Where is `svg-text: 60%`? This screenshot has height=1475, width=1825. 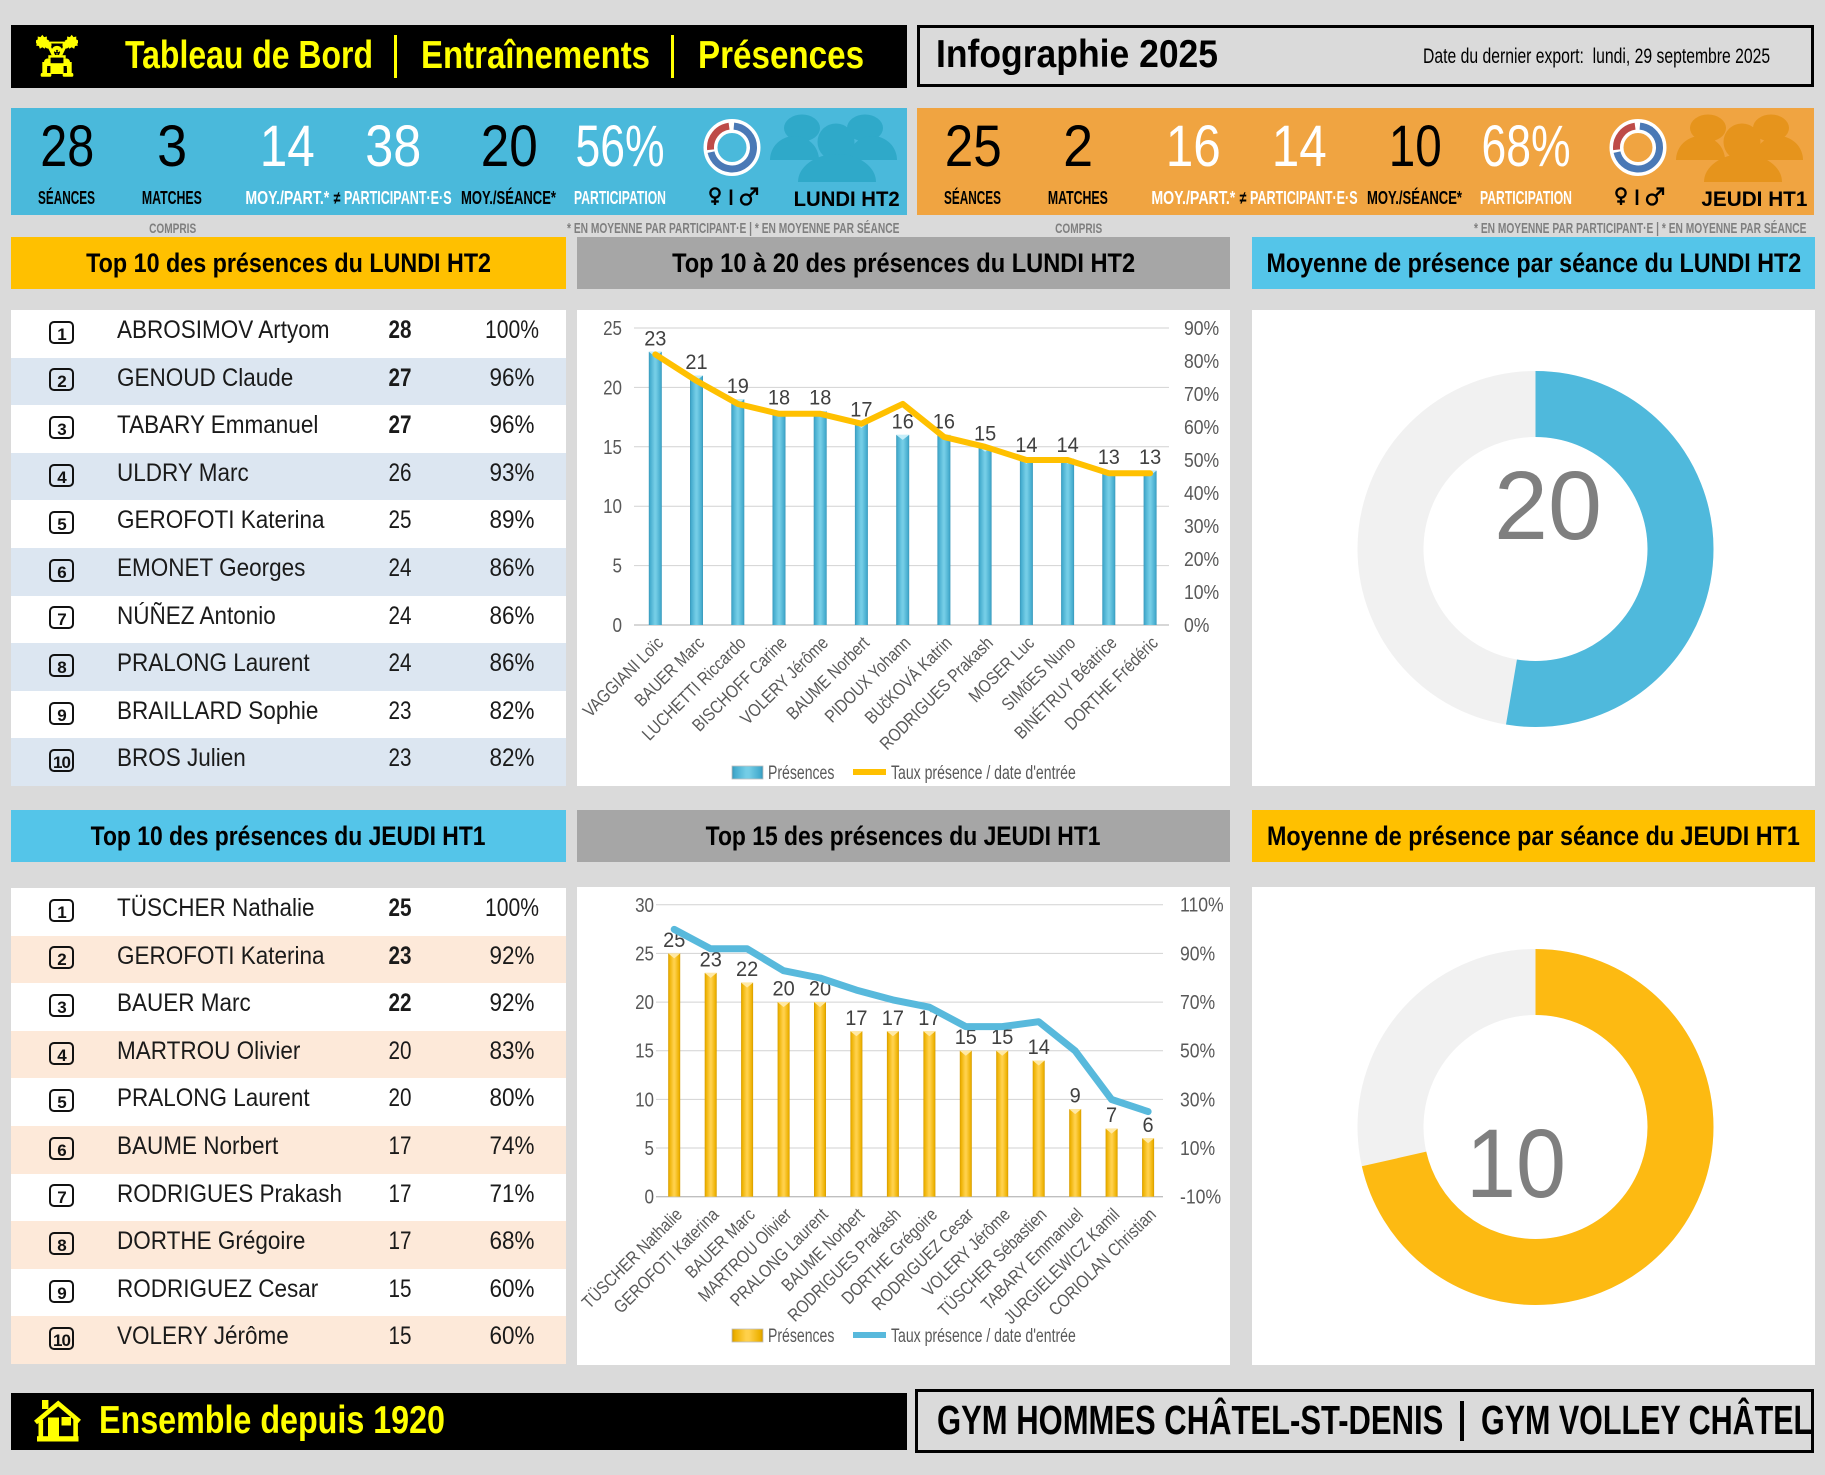
svg-text: 60% is located at coordinates (1201, 428).